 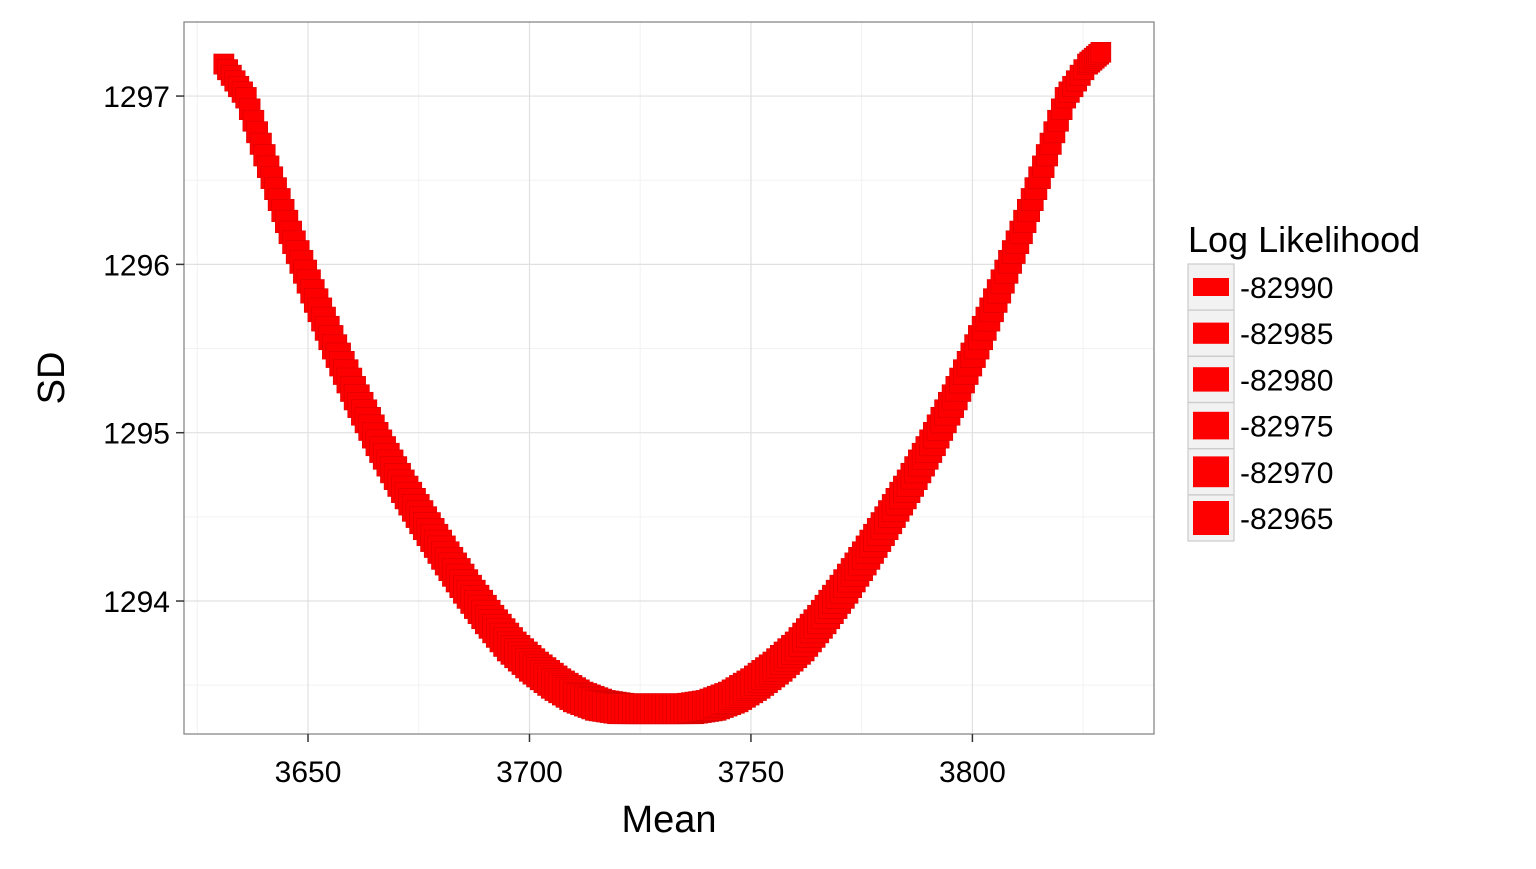 What do you see at coordinates (136, 97) in the screenshot?
I see `y-tick-label: 1297` at bounding box center [136, 97].